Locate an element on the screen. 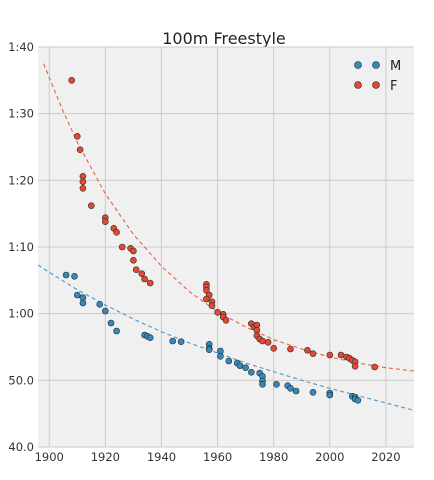  x-tick-label: 1920 is located at coordinates (105, 457).